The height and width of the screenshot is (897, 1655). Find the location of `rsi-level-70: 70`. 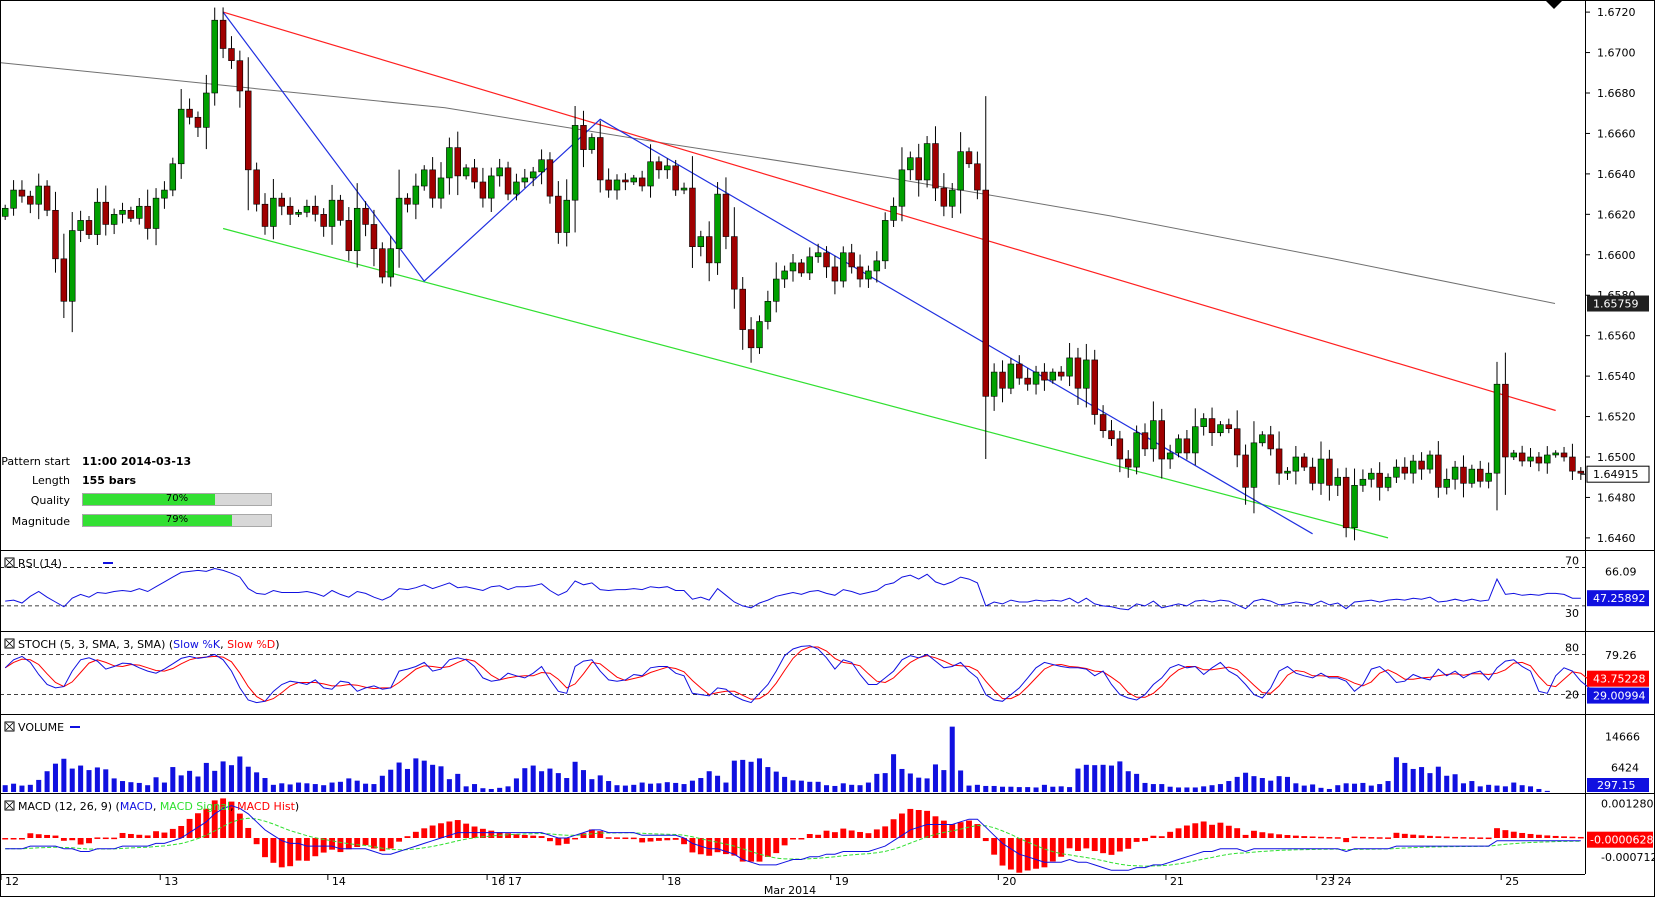

rsi-level-70: 70 is located at coordinates (1572, 561).